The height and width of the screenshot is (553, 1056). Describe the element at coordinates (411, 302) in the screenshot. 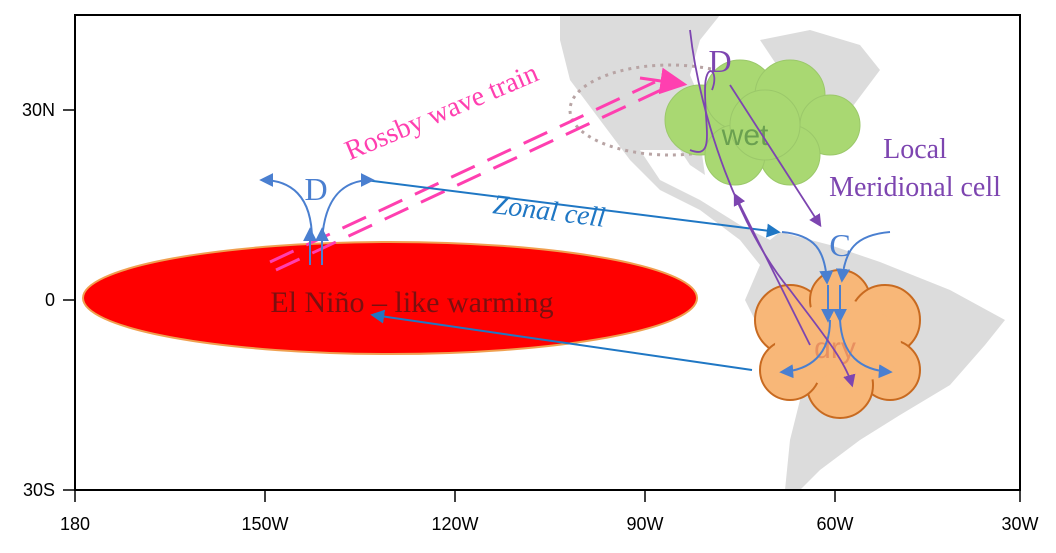

I see `warming-label: El Niño – like warming` at that location.